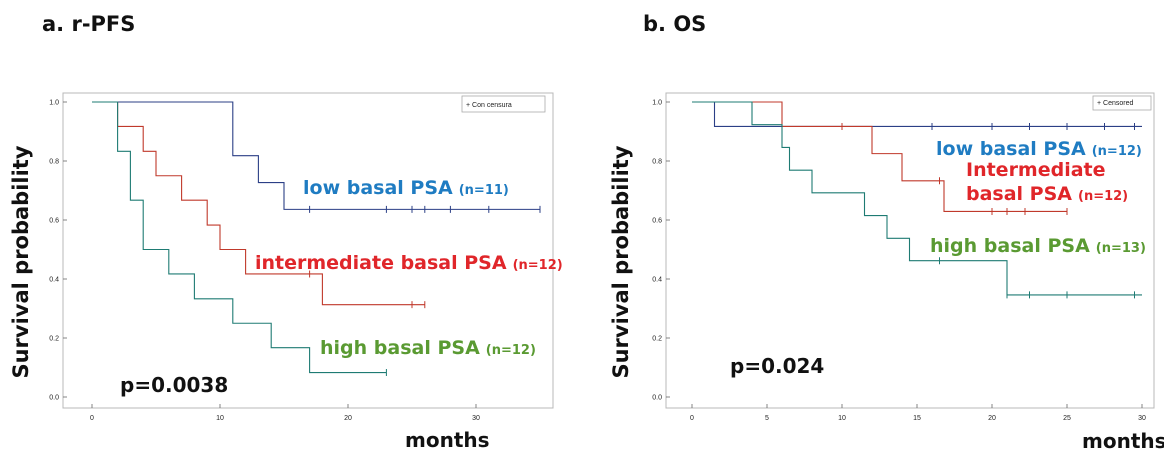 Image resolution: width=1164 pixels, height=452 pixels. I want to click on panel-a-title: a. r-PFS, so click(89, 24).